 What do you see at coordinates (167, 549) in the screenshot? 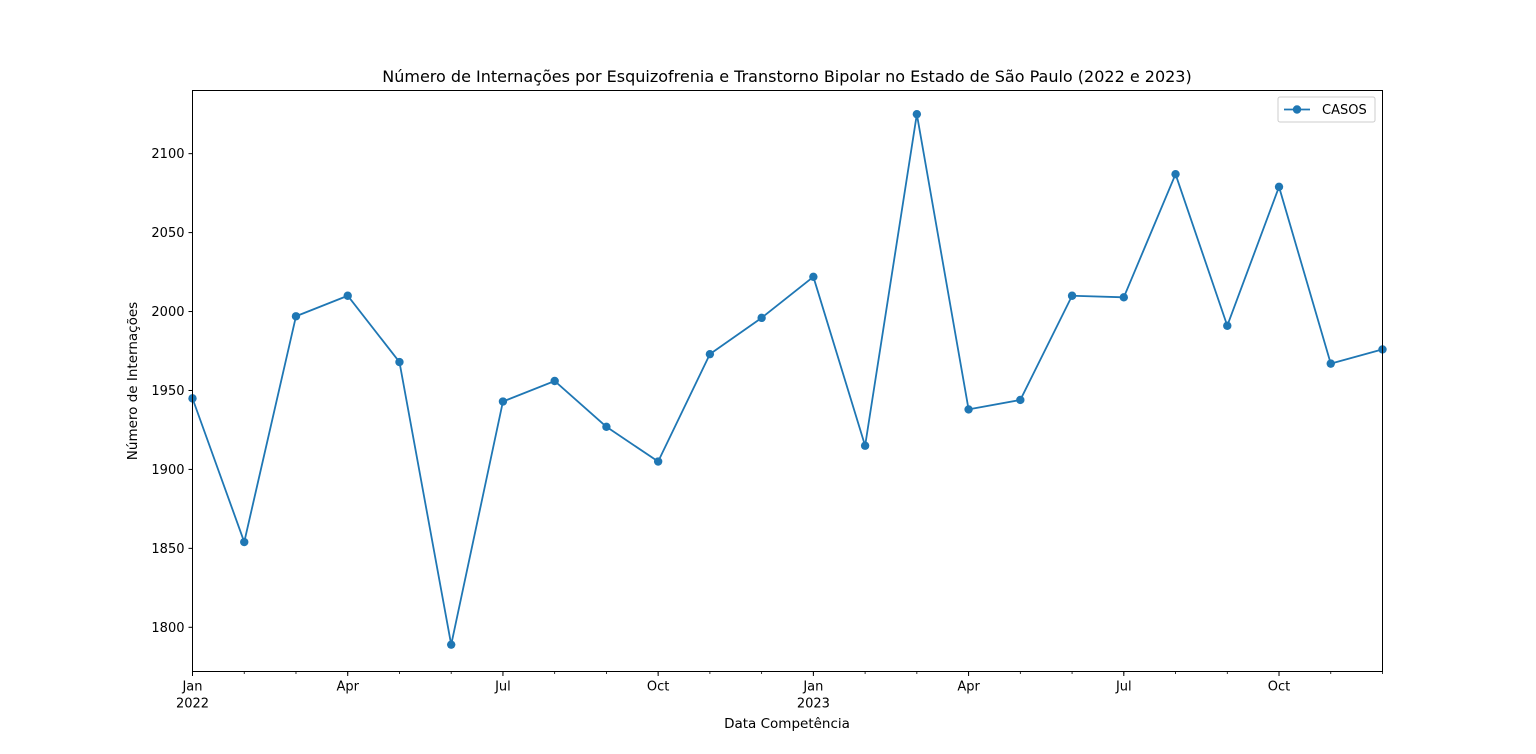
I see `y-tick-label: 1850` at bounding box center [167, 549].